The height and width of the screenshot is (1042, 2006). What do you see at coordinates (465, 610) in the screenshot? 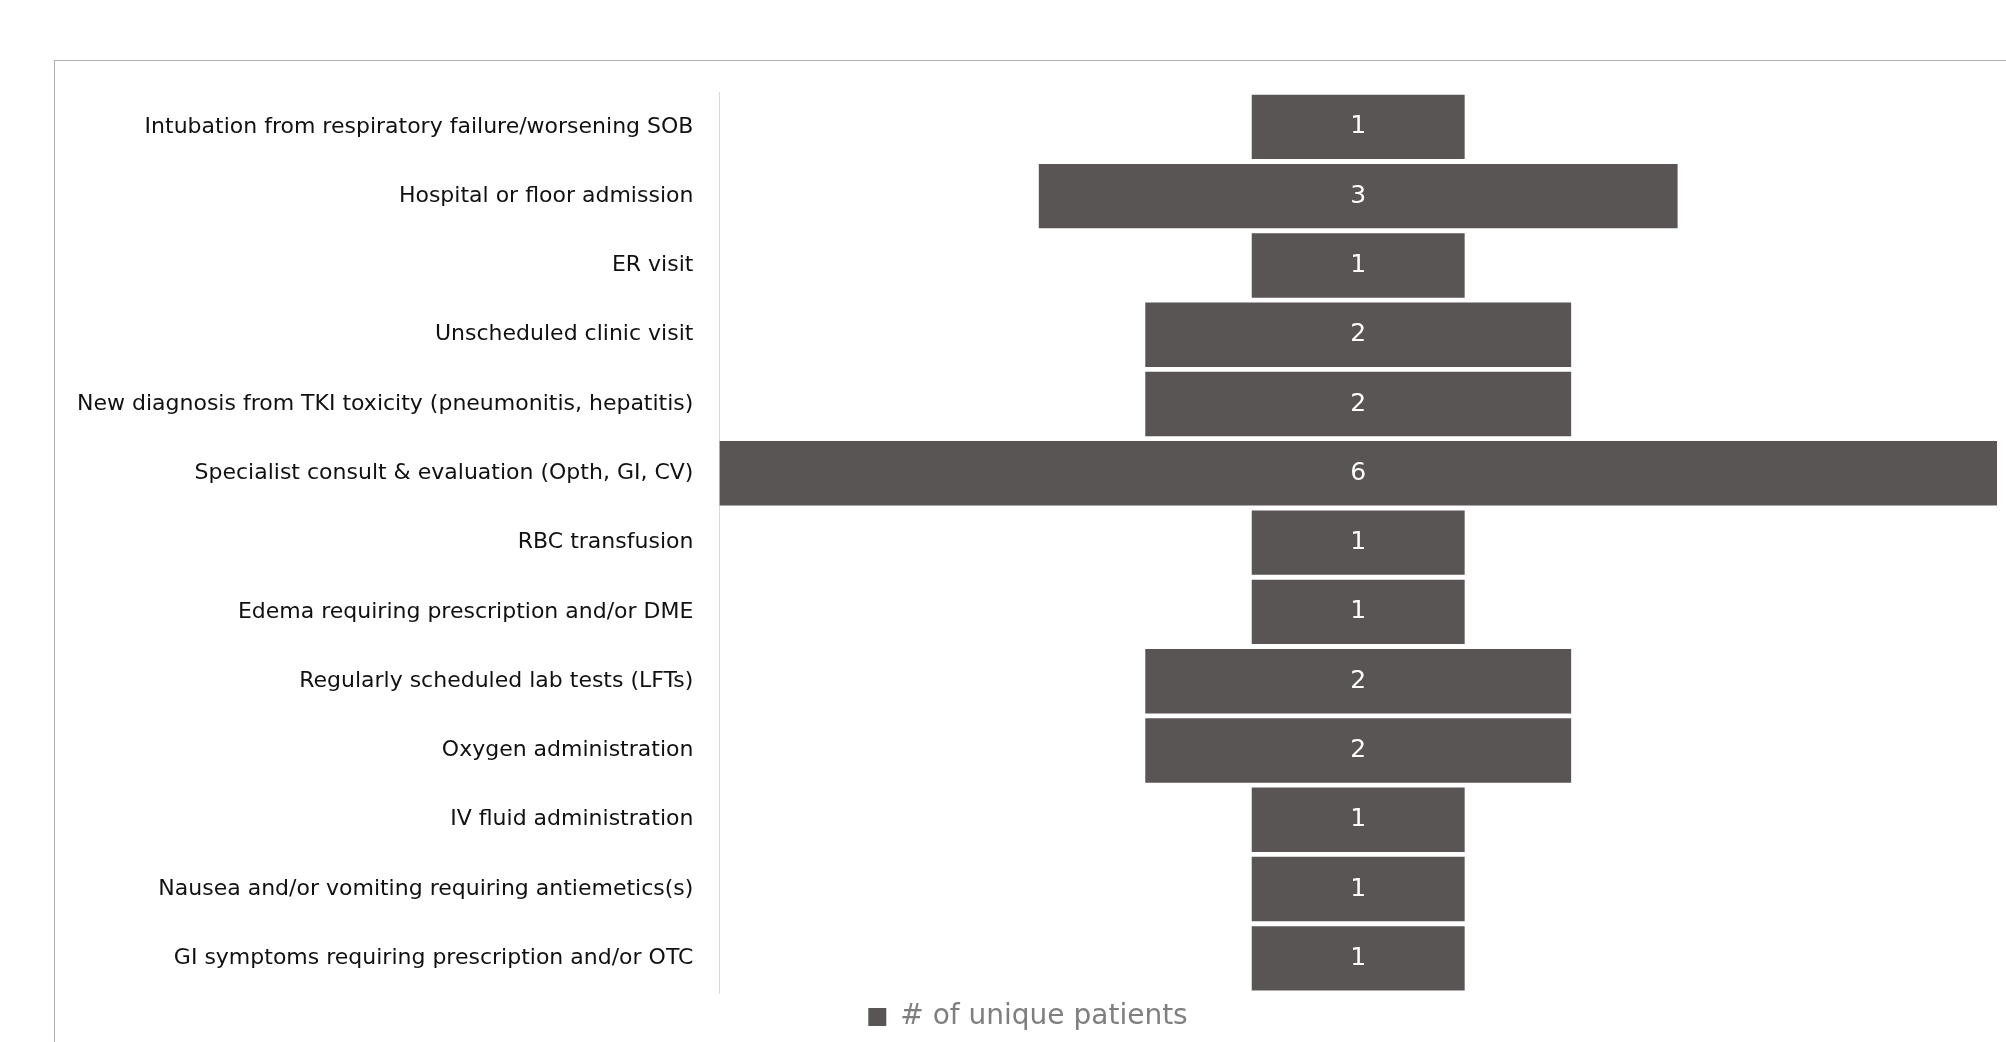
I see `category-label: Edema requiring prescription and/or DME` at bounding box center [465, 610].